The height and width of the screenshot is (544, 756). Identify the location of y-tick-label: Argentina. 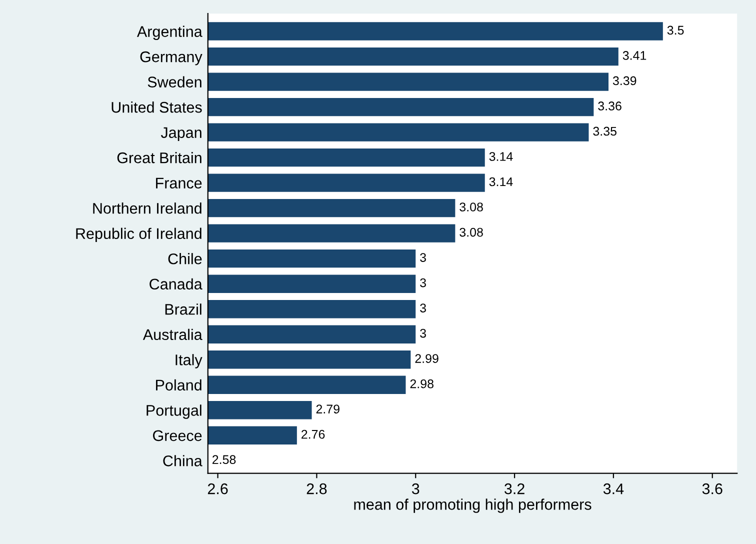
(169, 33).